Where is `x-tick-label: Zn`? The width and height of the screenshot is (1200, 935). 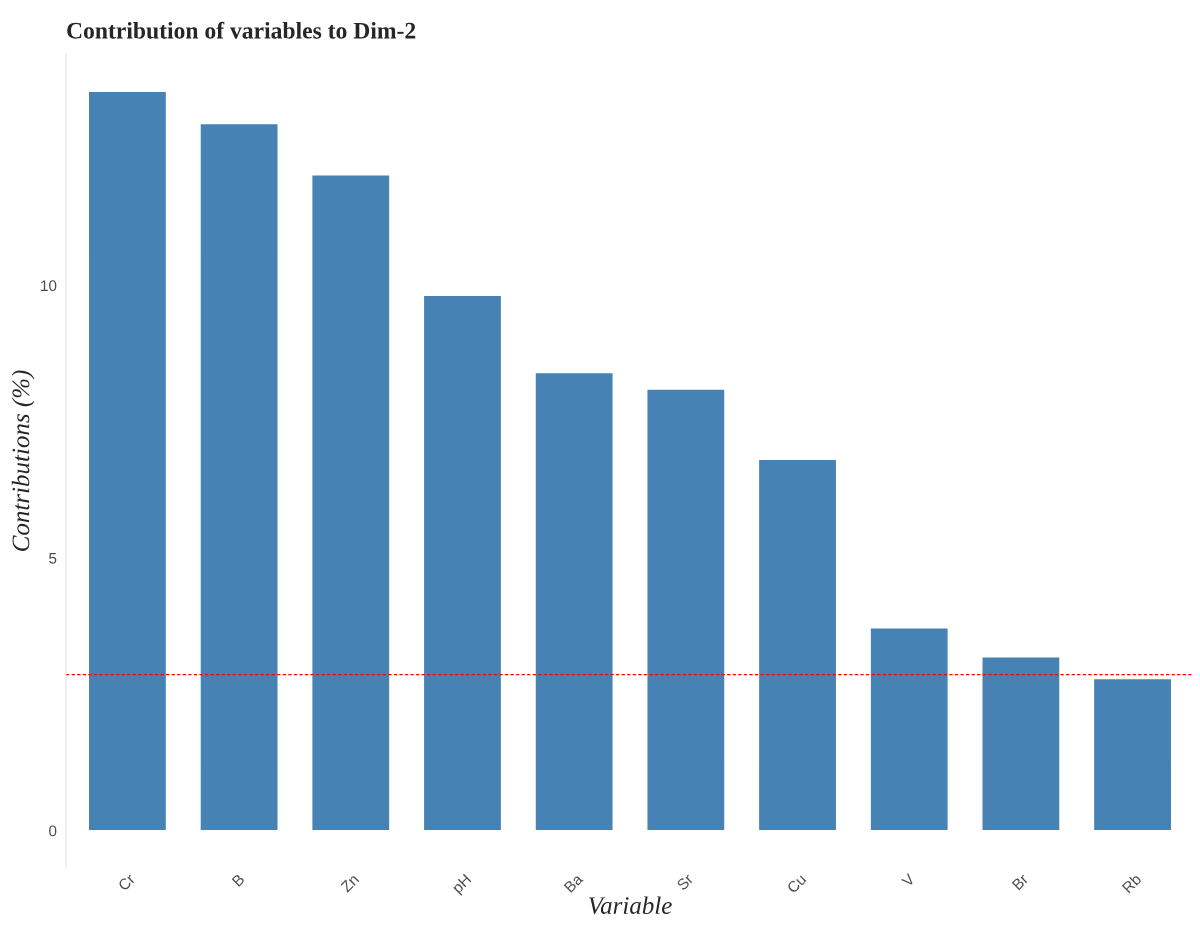 x-tick-label: Zn is located at coordinates (350, 883).